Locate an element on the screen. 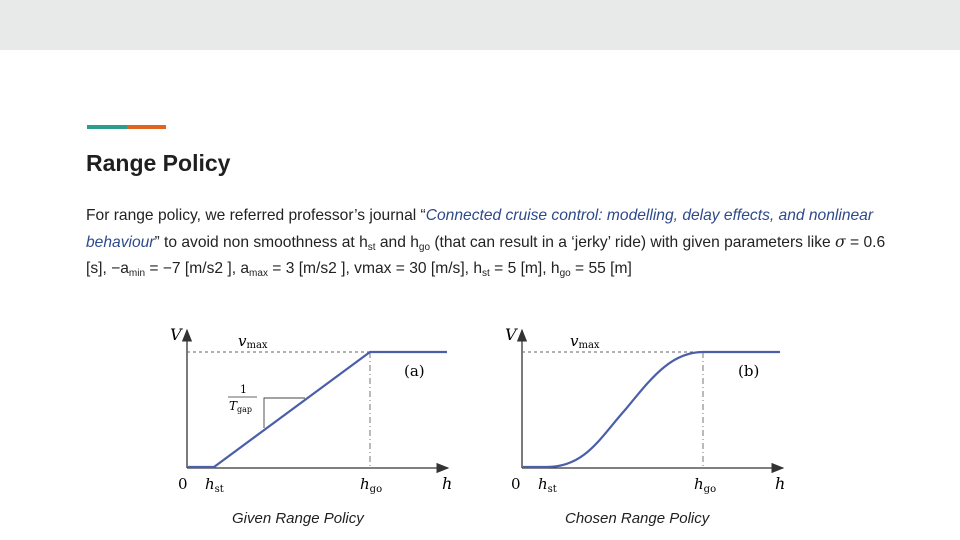  accent-bar-teal is located at coordinates (107, 127).